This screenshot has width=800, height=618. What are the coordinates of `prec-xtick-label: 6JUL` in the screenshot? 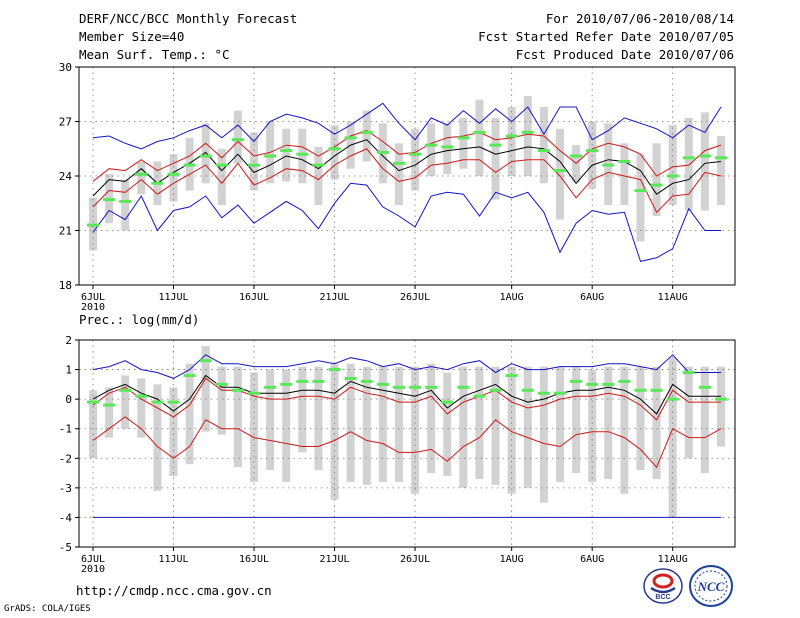 It's located at (93, 559).